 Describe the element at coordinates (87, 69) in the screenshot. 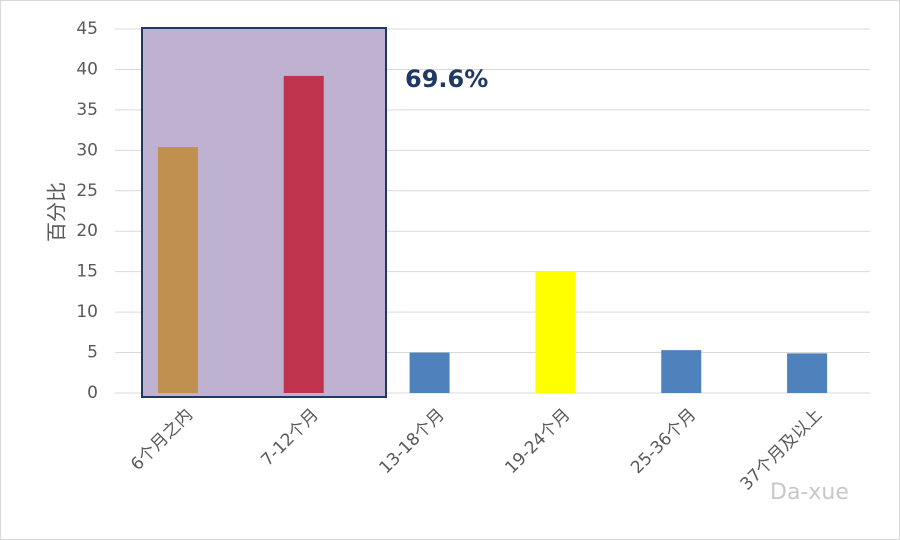

I see `y-tick-label: 40` at that location.